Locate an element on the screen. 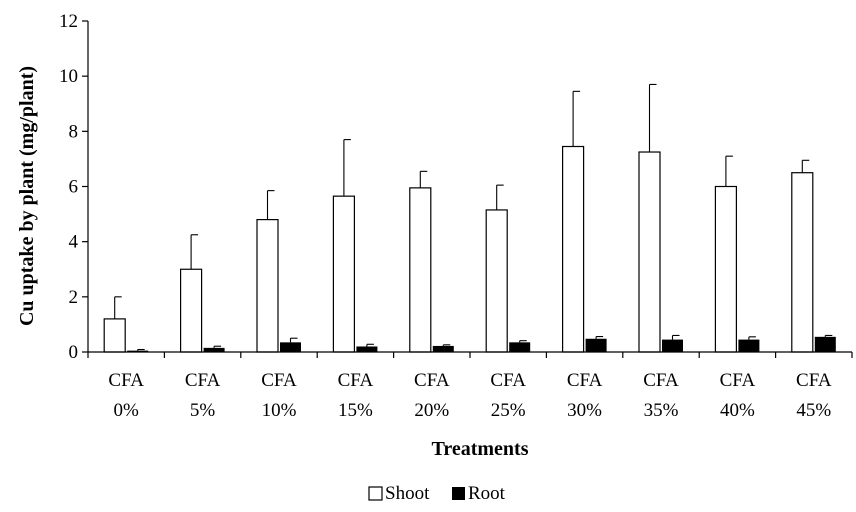 The height and width of the screenshot is (512, 856). x-tick-label: 10% is located at coordinates (279, 410).